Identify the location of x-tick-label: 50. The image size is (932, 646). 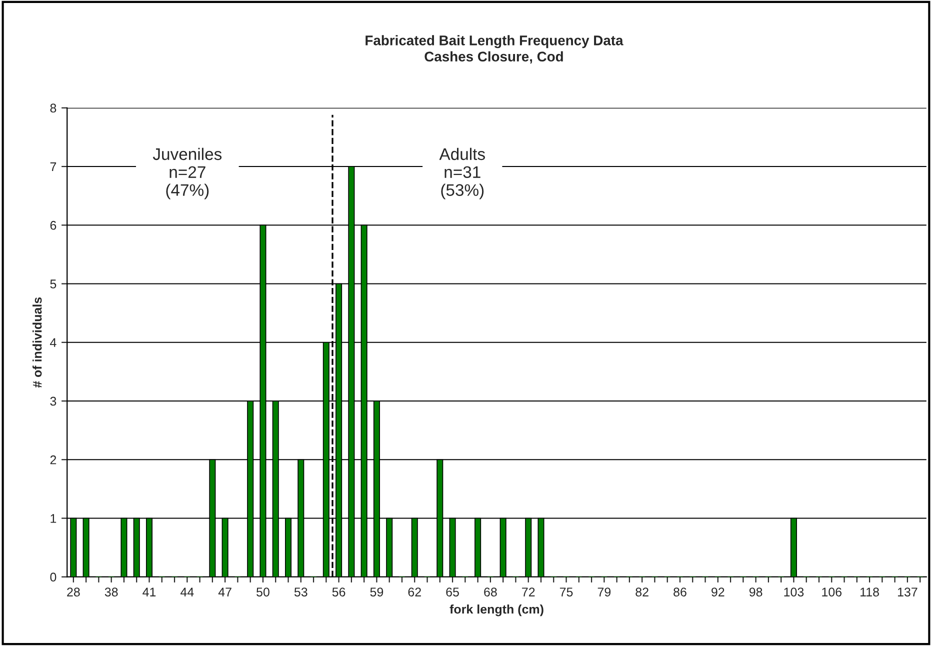
(263, 592).